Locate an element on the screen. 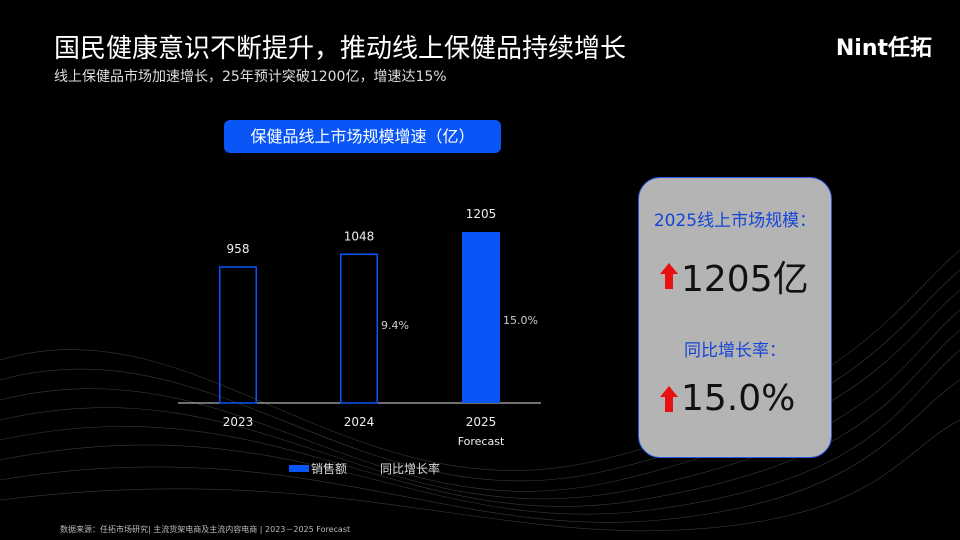  growth-label: 15.0% is located at coordinates (520, 320).